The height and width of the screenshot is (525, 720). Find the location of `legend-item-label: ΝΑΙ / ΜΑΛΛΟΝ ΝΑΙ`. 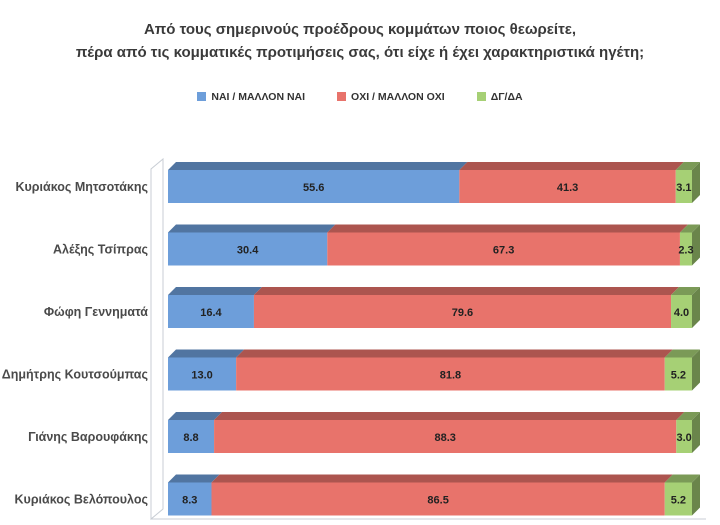

legend-item-label: ΝΑΙ / ΜΑΛΛΟΝ ΝΑΙ is located at coordinates (258, 96).